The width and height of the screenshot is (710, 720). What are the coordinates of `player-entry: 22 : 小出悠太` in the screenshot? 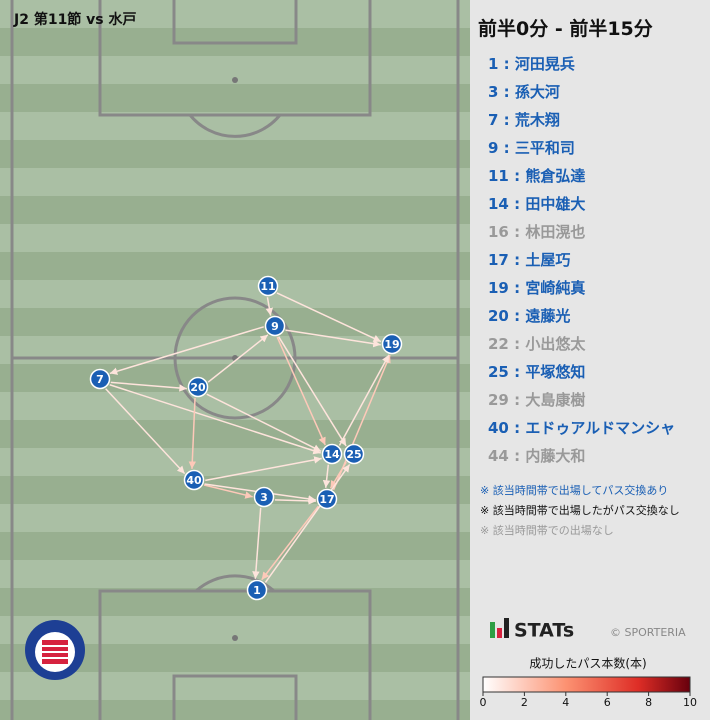 It's located at (537, 344).